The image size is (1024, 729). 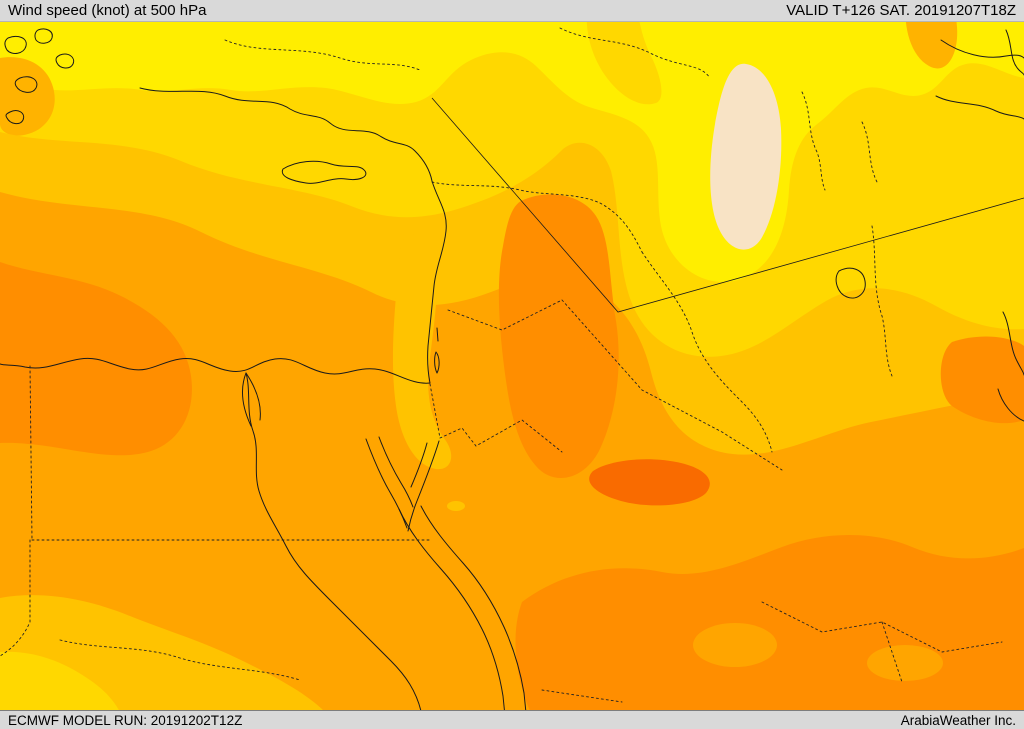 I want to click on map-title: Wind speed (knot) at 500 hPa, so click(x=107, y=10).